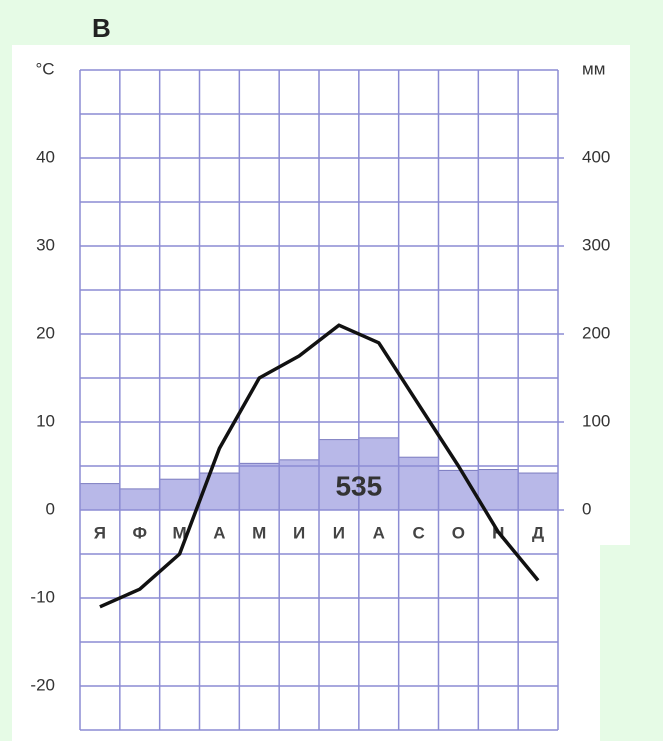 Image resolution: width=663 pixels, height=741 pixels. What do you see at coordinates (596, 244) in the screenshot?
I see `y2-tick-label: 300` at bounding box center [596, 244].